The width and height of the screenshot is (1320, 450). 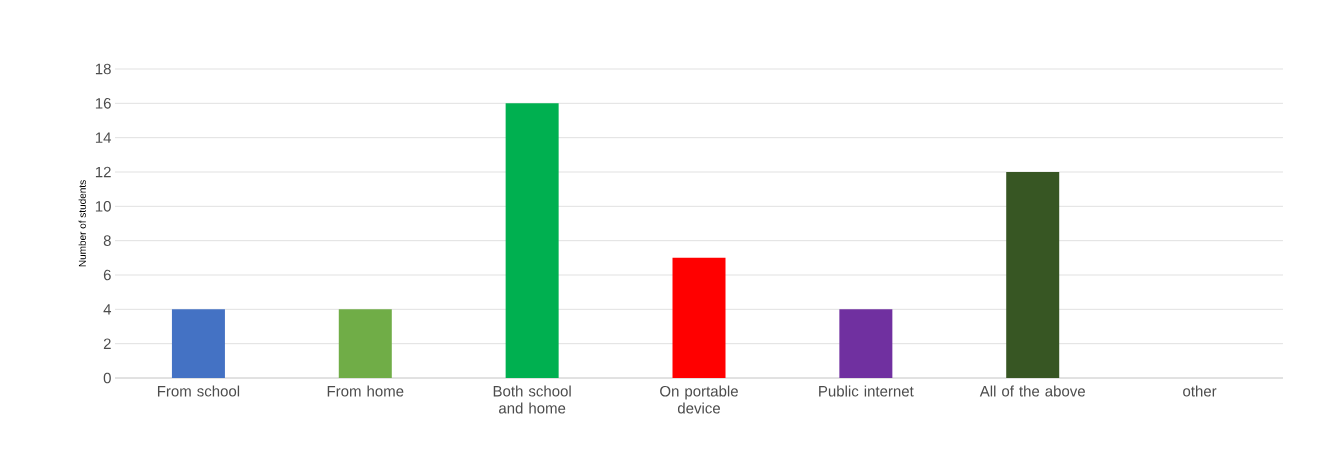 I want to click on y-tick-label: 2, so click(x=107, y=343).